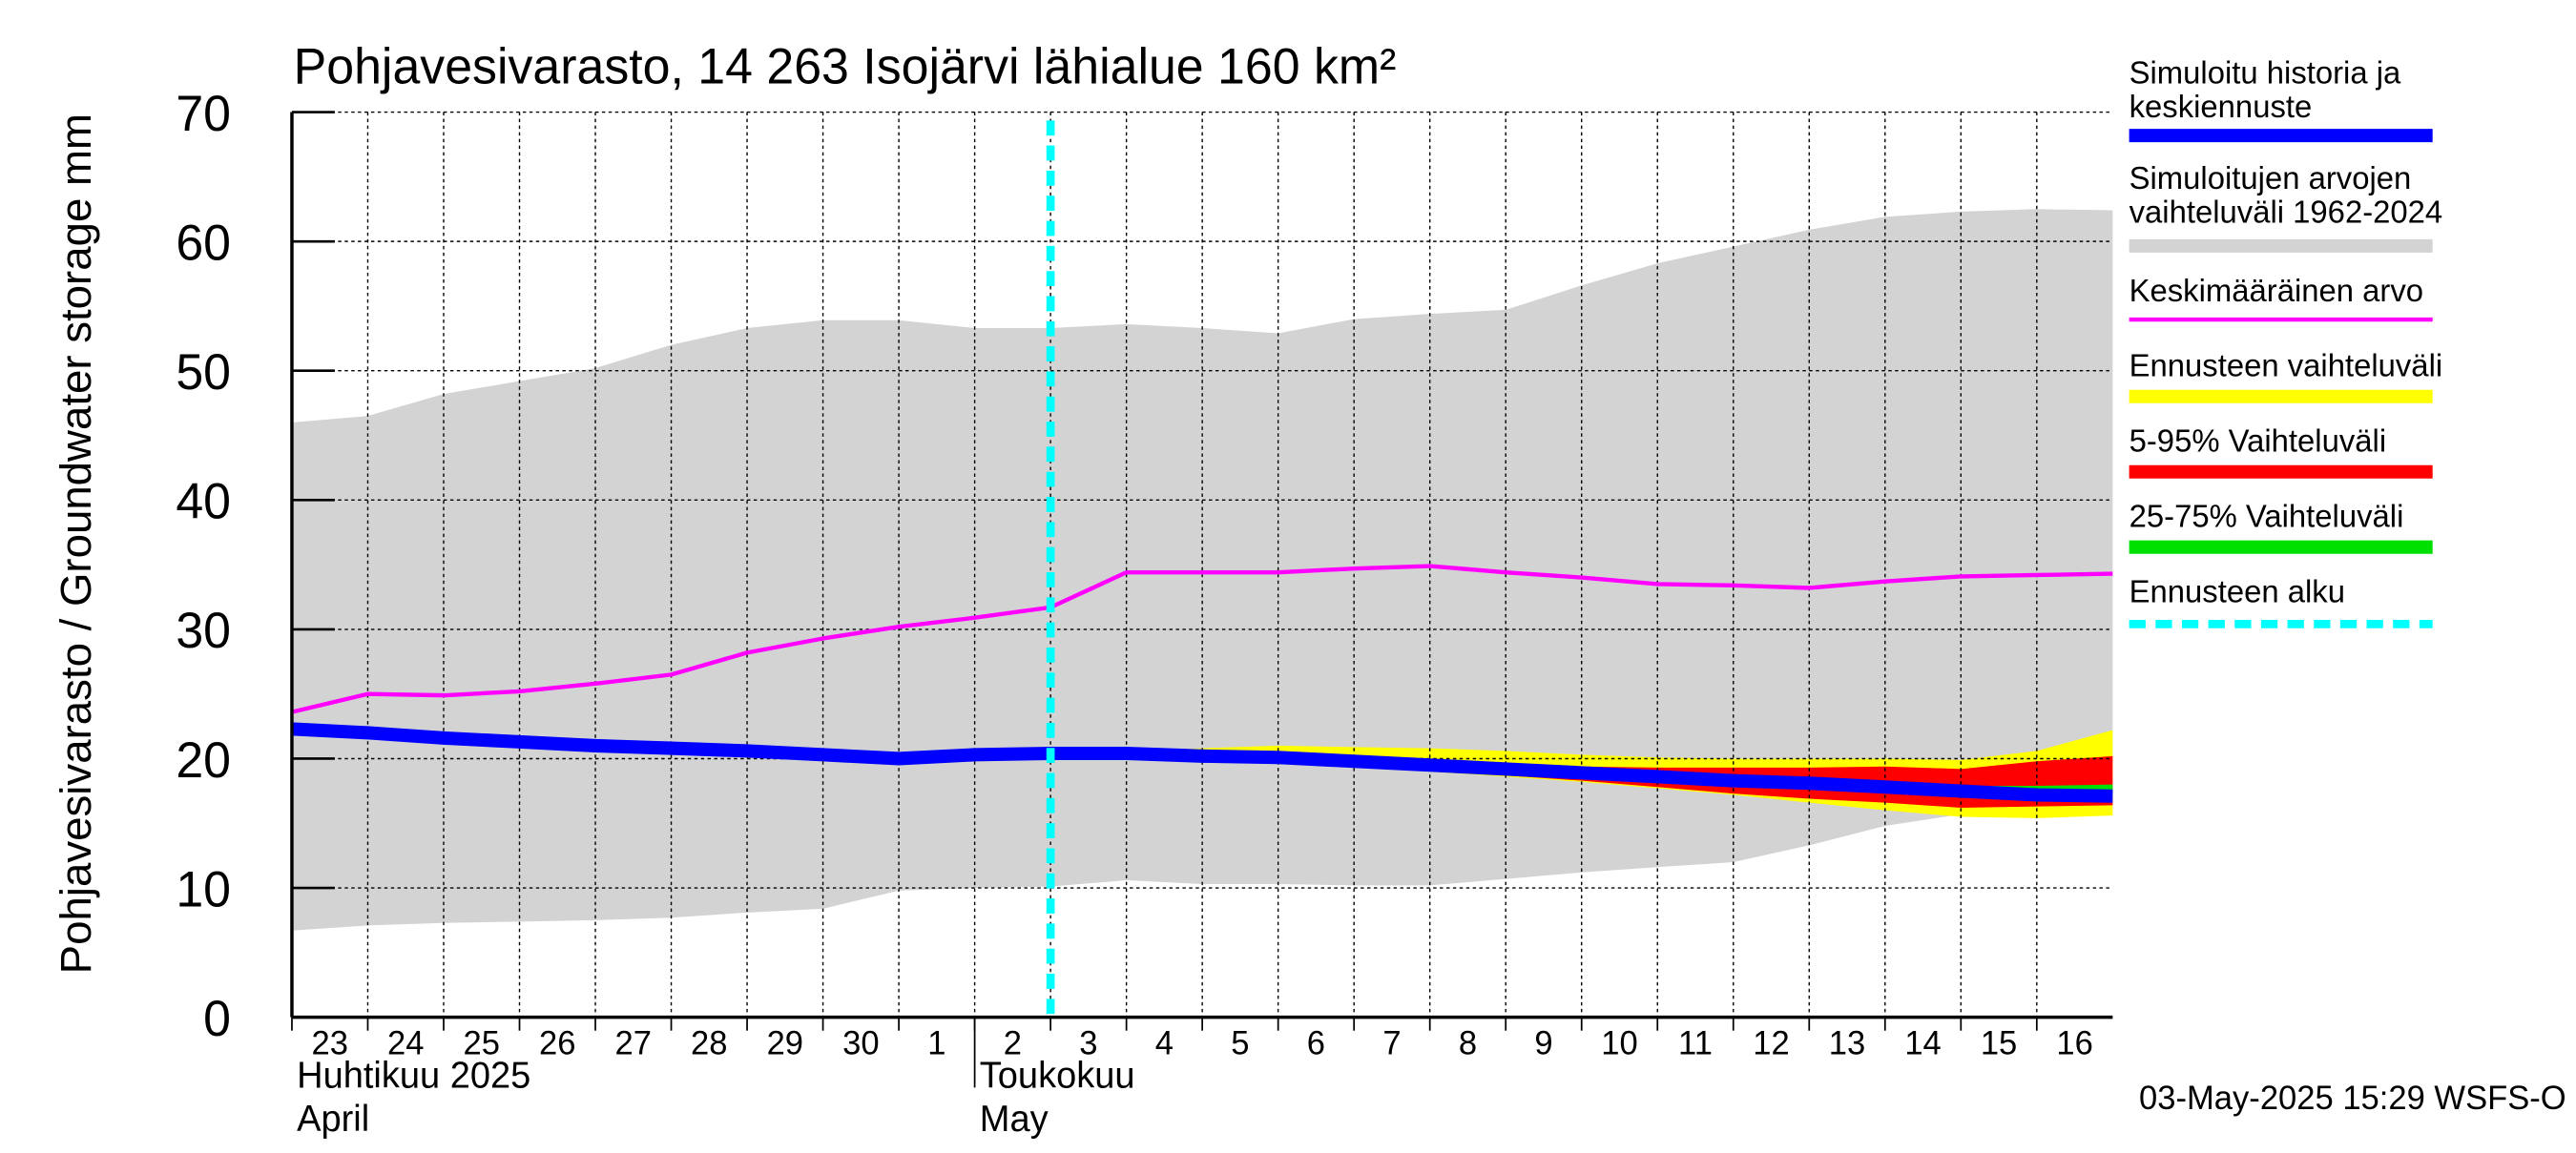  Describe the element at coordinates (785, 1042) in the screenshot. I see `x-tick-label: 29` at that location.